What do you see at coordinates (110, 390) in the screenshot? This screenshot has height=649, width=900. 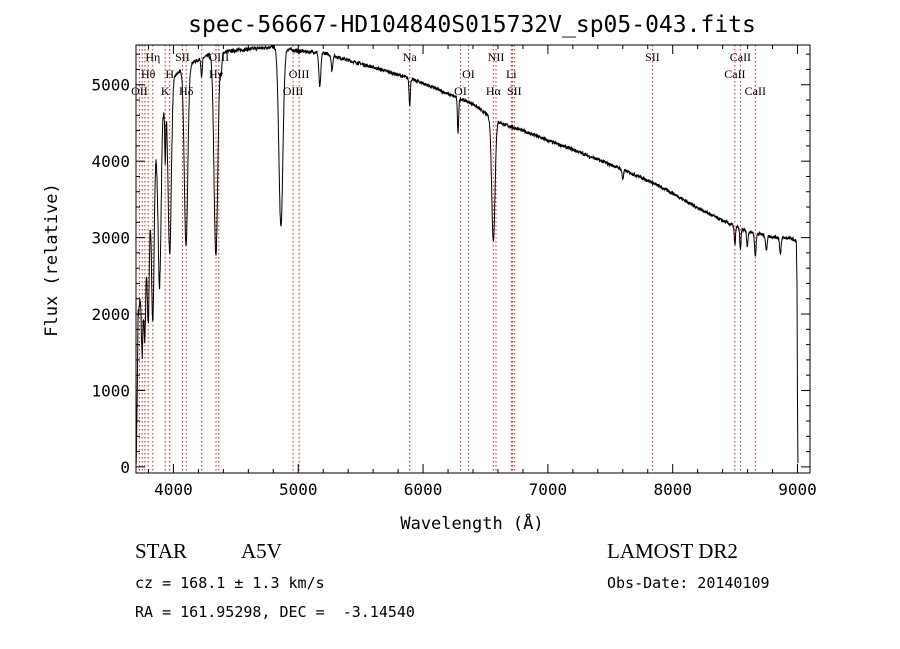 I see `y-tick-label: 1000` at bounding box center [110, 390].